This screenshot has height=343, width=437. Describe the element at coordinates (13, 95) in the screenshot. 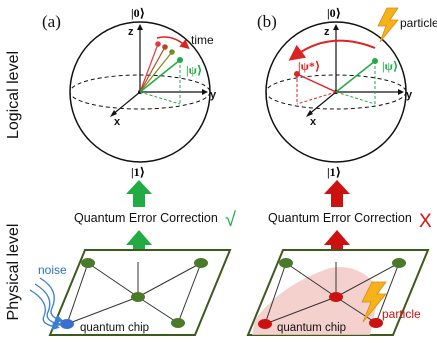

I see `logical-level-label: Logical level` at that location.